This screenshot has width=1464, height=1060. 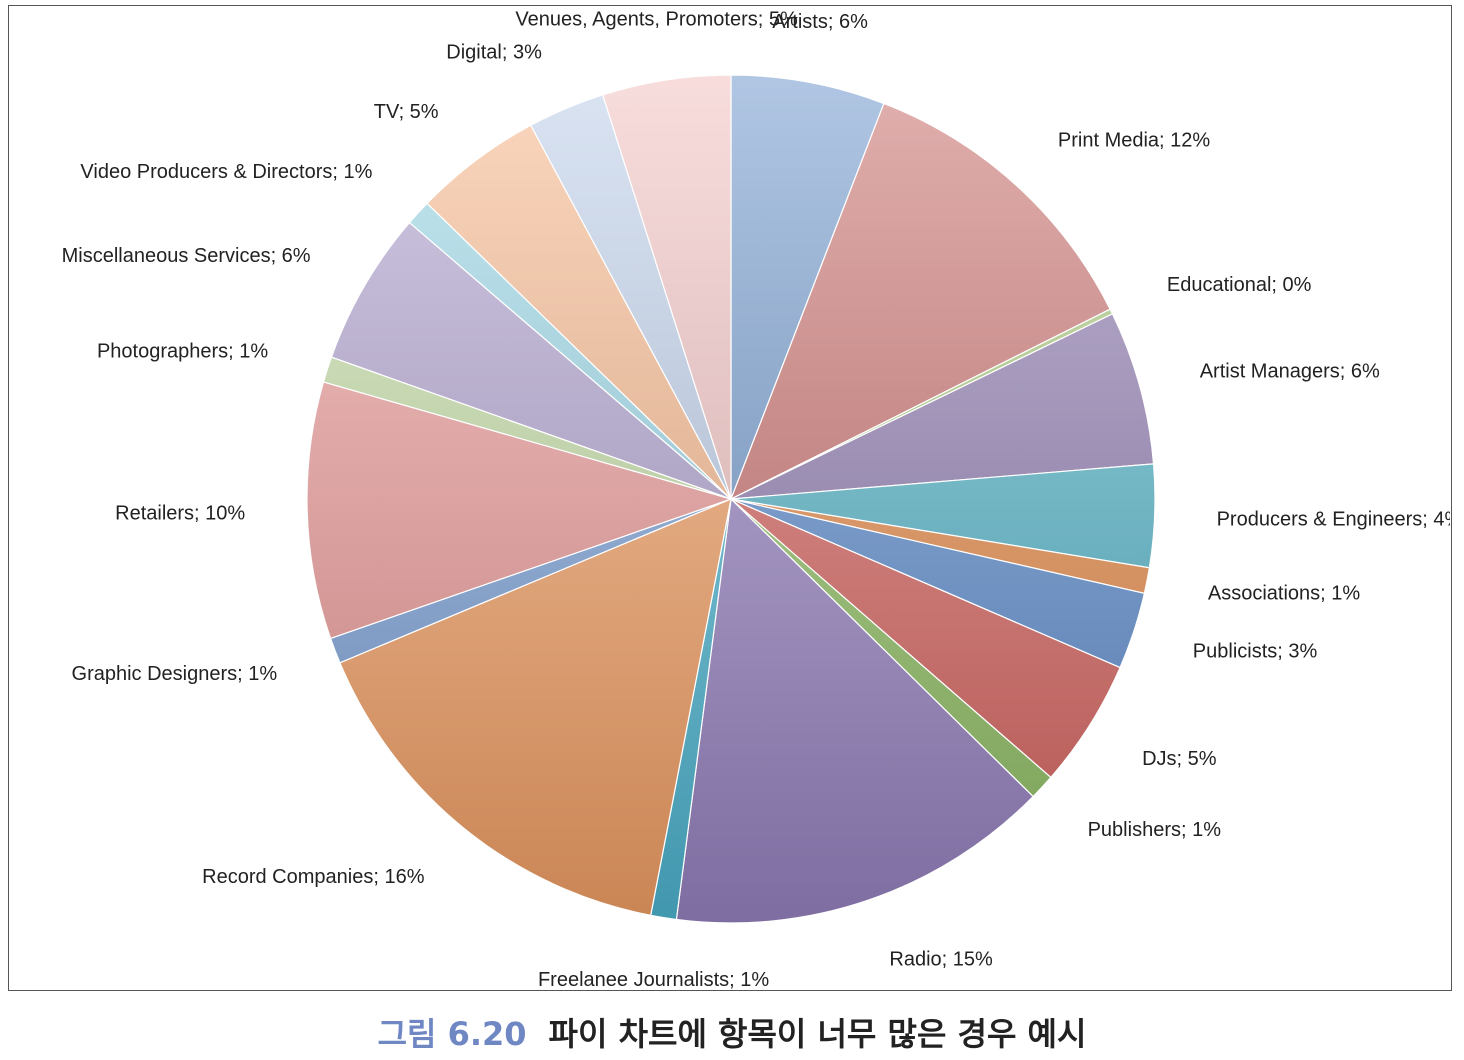 What do you see at coordinates (182, 352) in the screenshot?
I see `slice-label: Photographers; 1%` at bounding box center [182, 352].